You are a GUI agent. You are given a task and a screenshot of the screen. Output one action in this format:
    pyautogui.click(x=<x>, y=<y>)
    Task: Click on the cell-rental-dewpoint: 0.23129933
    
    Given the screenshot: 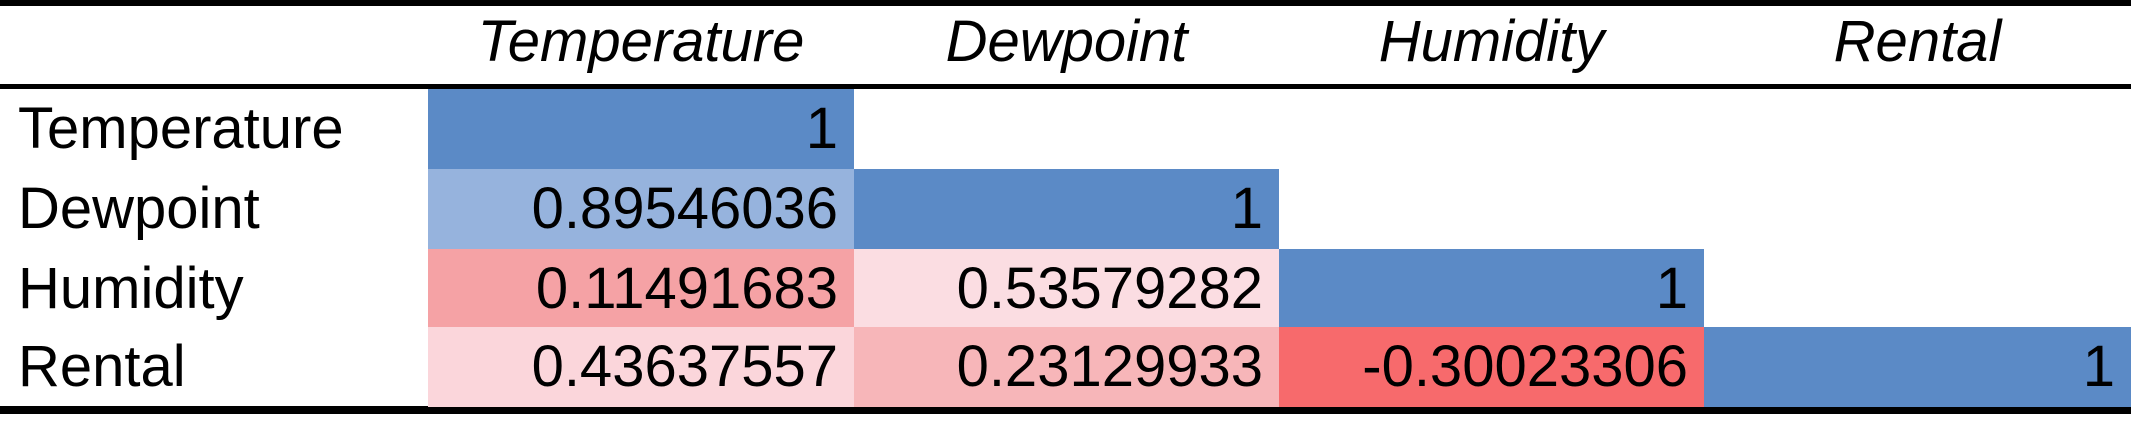 What is the action you would take?
    pyautogui.click(x=1066, y=367)
    